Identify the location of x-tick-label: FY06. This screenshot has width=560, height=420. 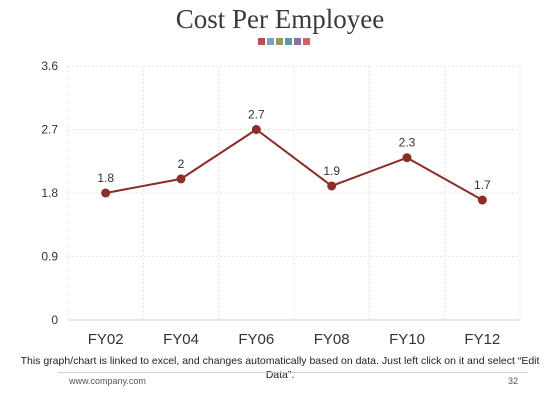
(256, 339).